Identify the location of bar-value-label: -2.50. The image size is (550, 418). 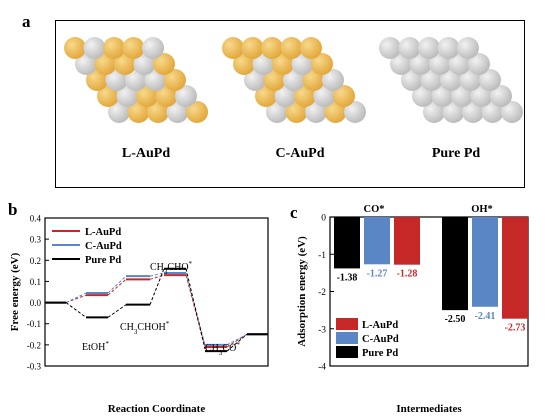
(455, 319).